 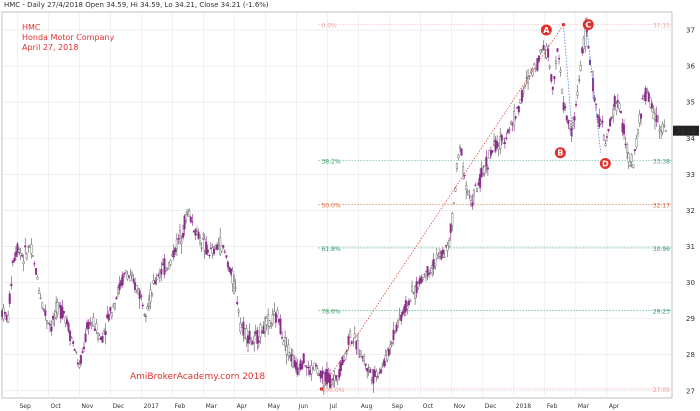 What do you see at coordinates (180, 406) in the screenshot?
I see `x-tick-label: Feb` at bounding box center [180, 406].